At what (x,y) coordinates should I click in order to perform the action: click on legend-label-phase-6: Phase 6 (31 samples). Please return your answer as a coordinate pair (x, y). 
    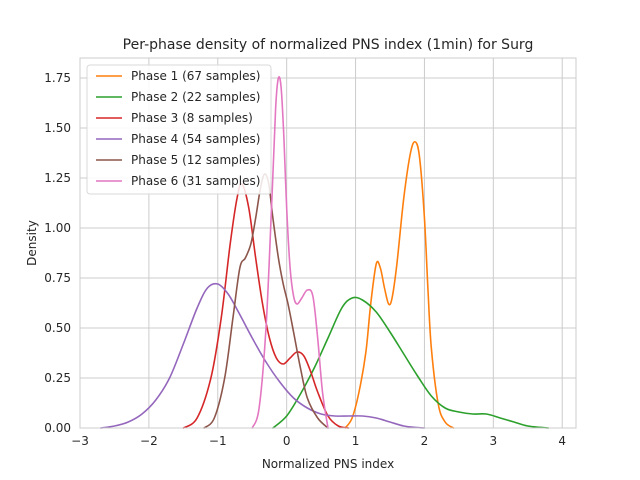
    Looking at the image, I should click on (195, 181).